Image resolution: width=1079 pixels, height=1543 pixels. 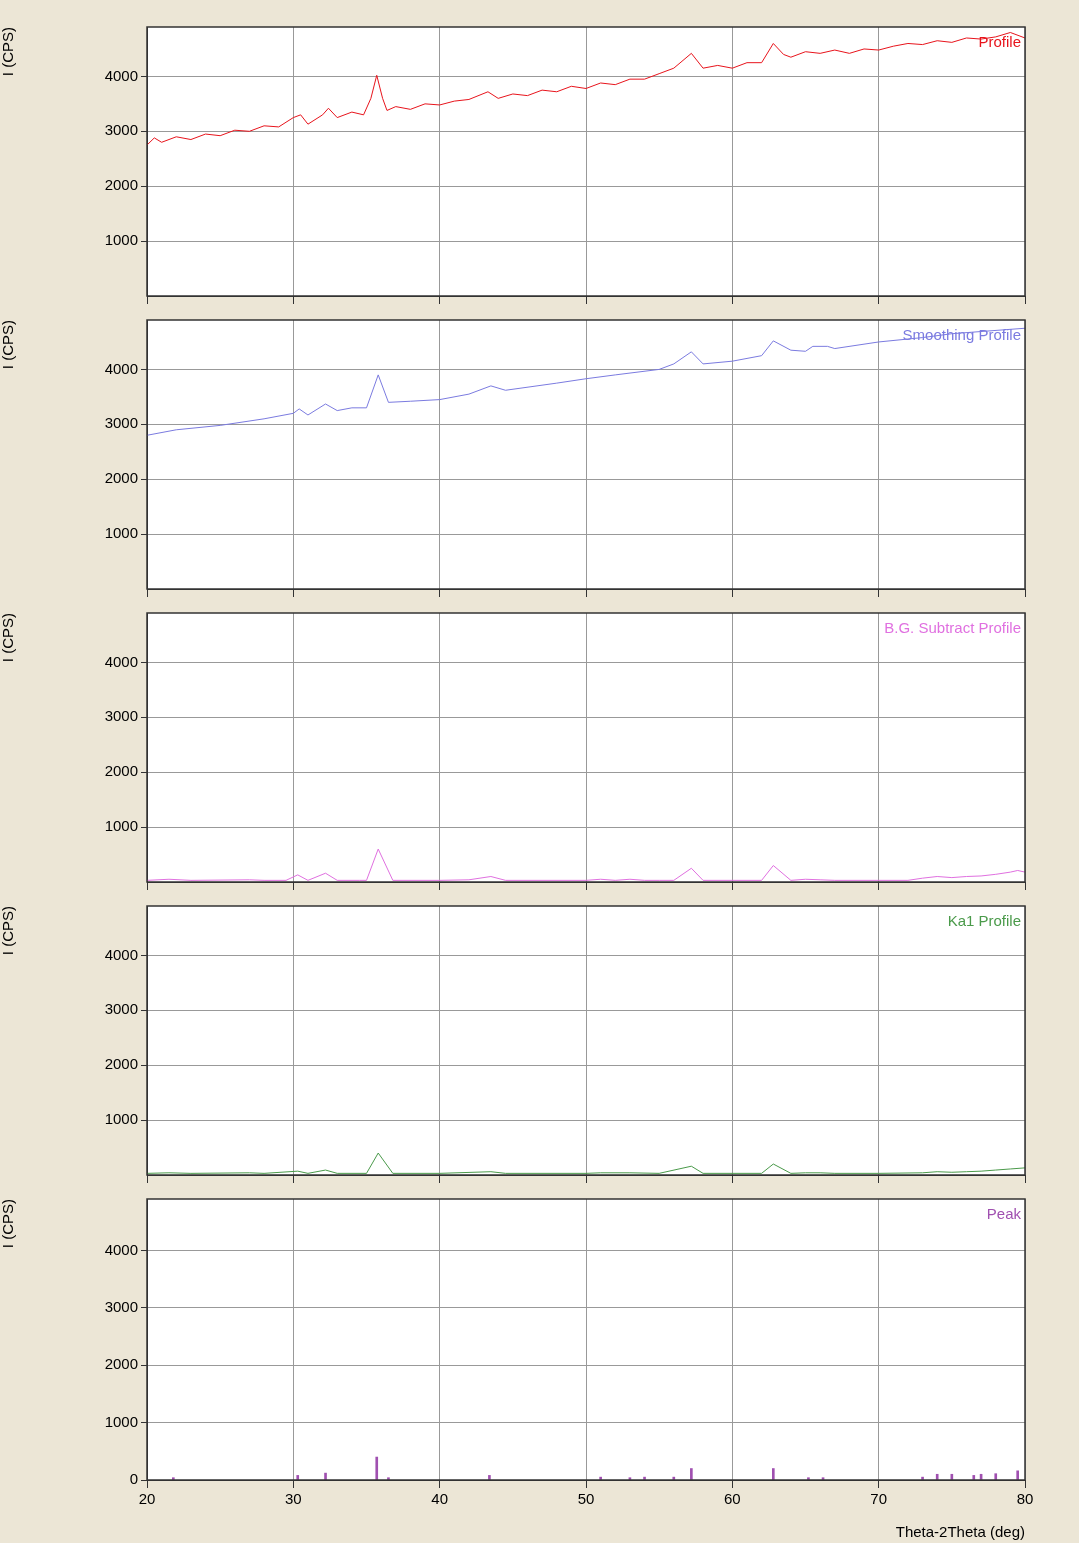 I want to click on x-tick-label: 80, so click(x=1025, y=1499).